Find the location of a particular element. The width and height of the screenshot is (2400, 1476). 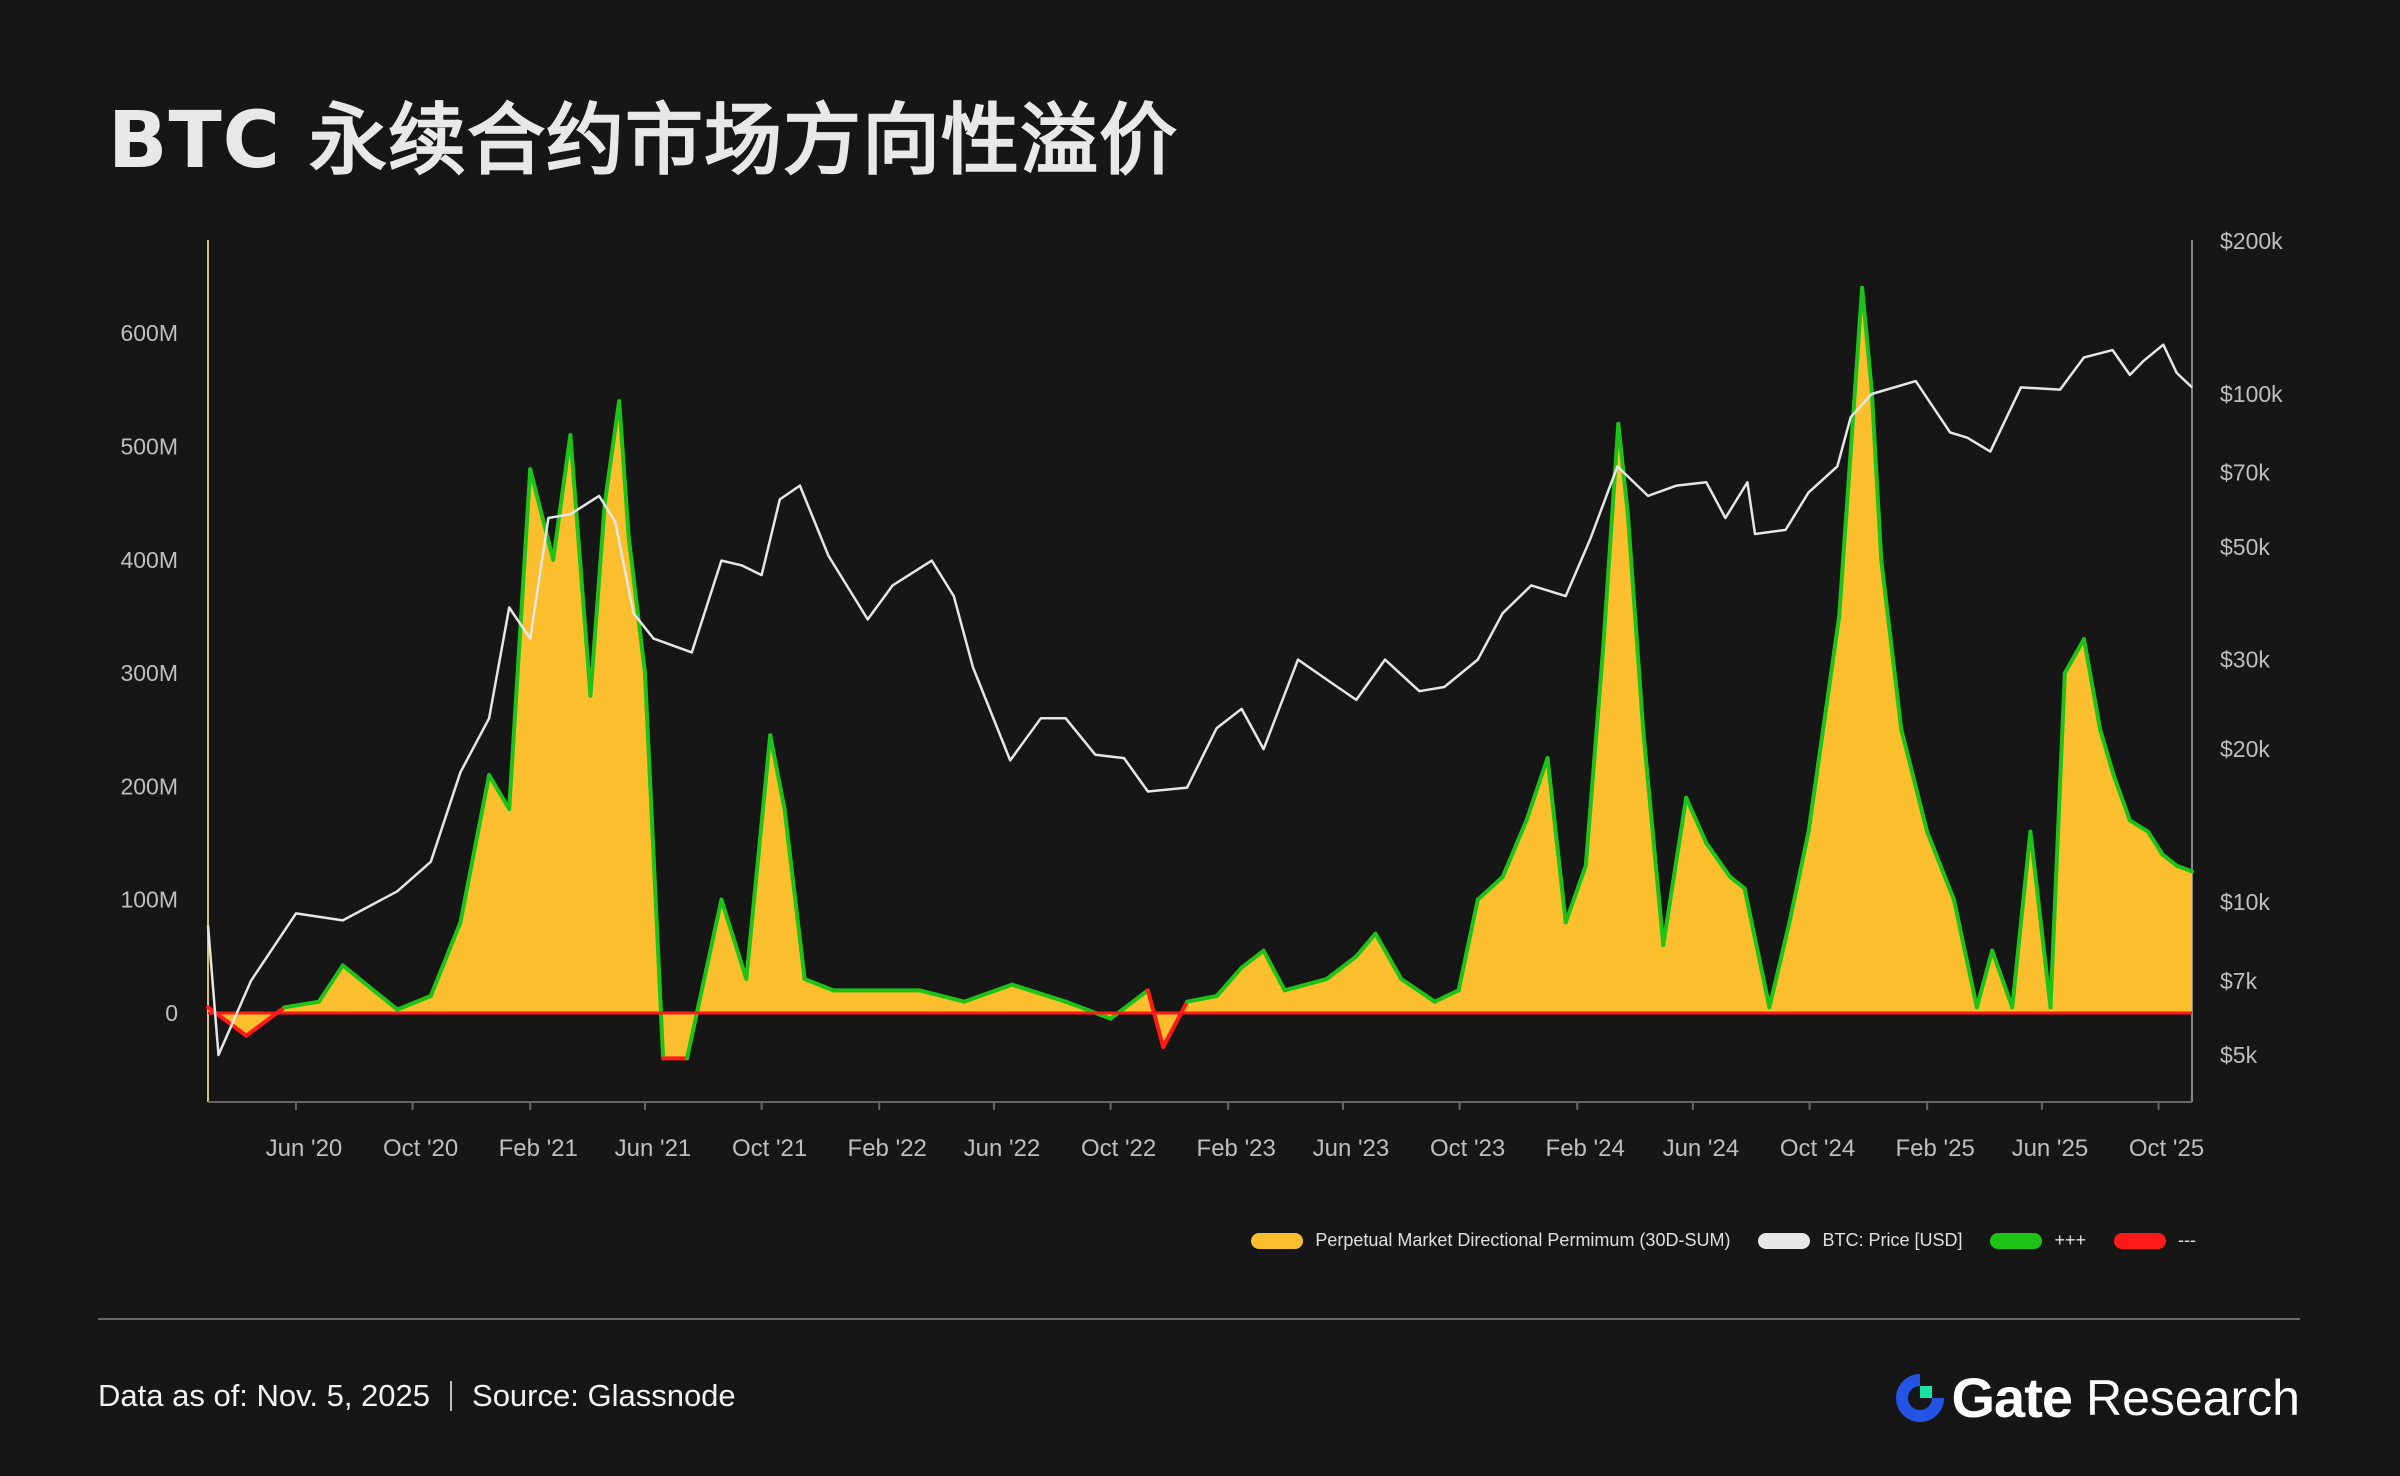

legend-swatch-premium is located at coordinates (1277, 1240).